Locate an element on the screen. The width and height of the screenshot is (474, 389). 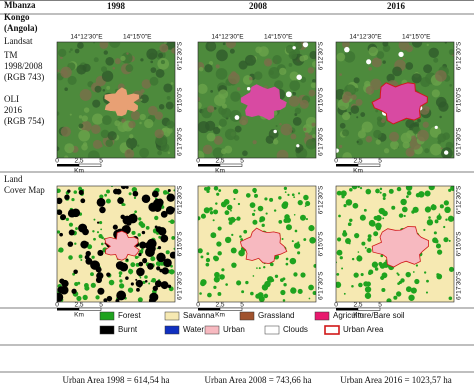
scale-bar is located at coordinates (90, 165).